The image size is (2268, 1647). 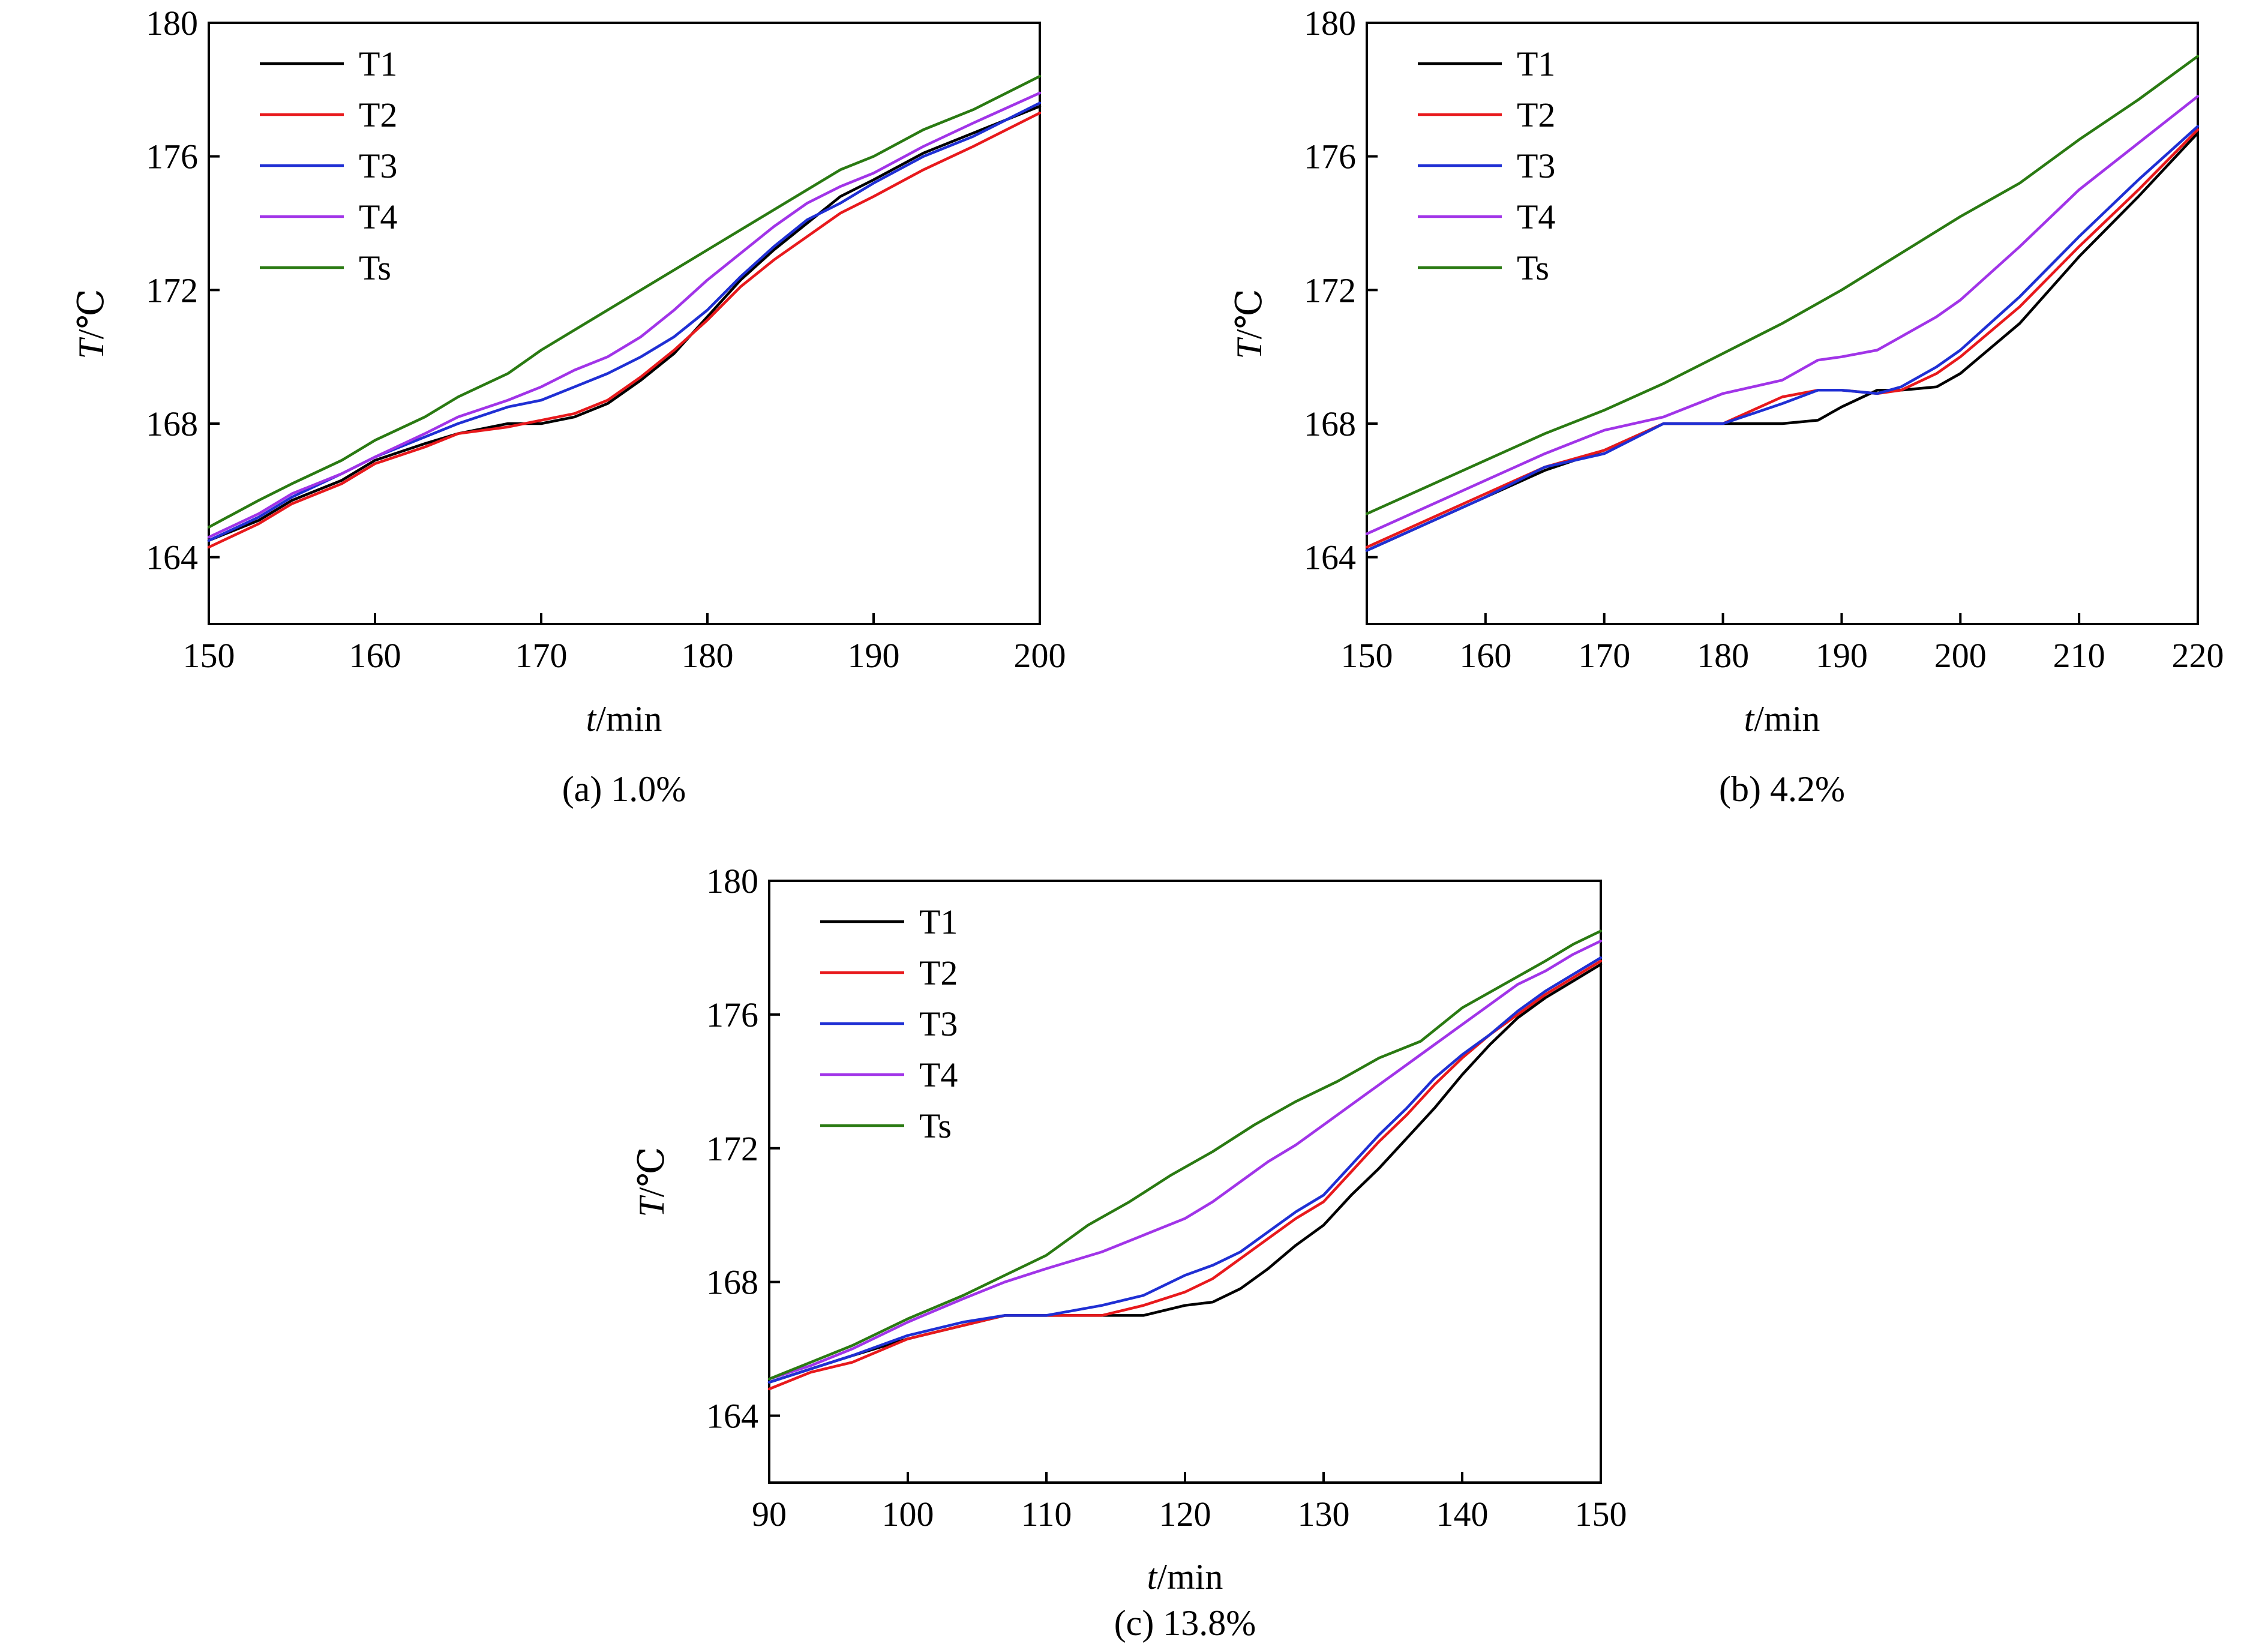 I want to click on x-tick-label: 100, so click(x=908, y=1515).